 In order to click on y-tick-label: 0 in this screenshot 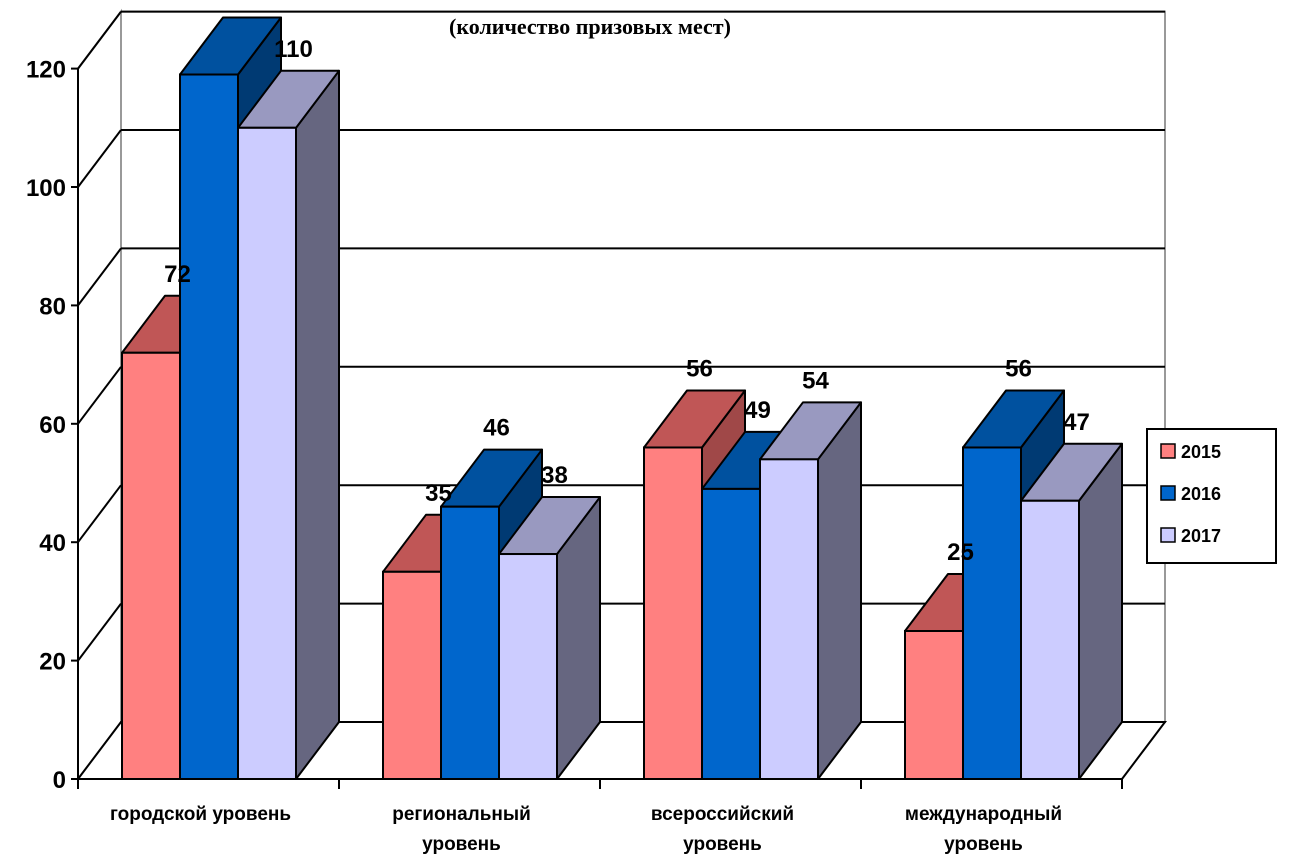, I will do `click(59, 780)`.